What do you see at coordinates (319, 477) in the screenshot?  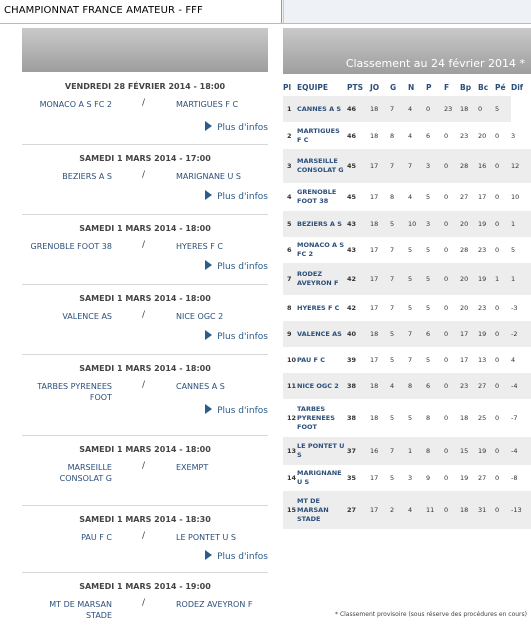 I see `team-name-link: MARIGNANE U S` at bounding box center [319, 477].